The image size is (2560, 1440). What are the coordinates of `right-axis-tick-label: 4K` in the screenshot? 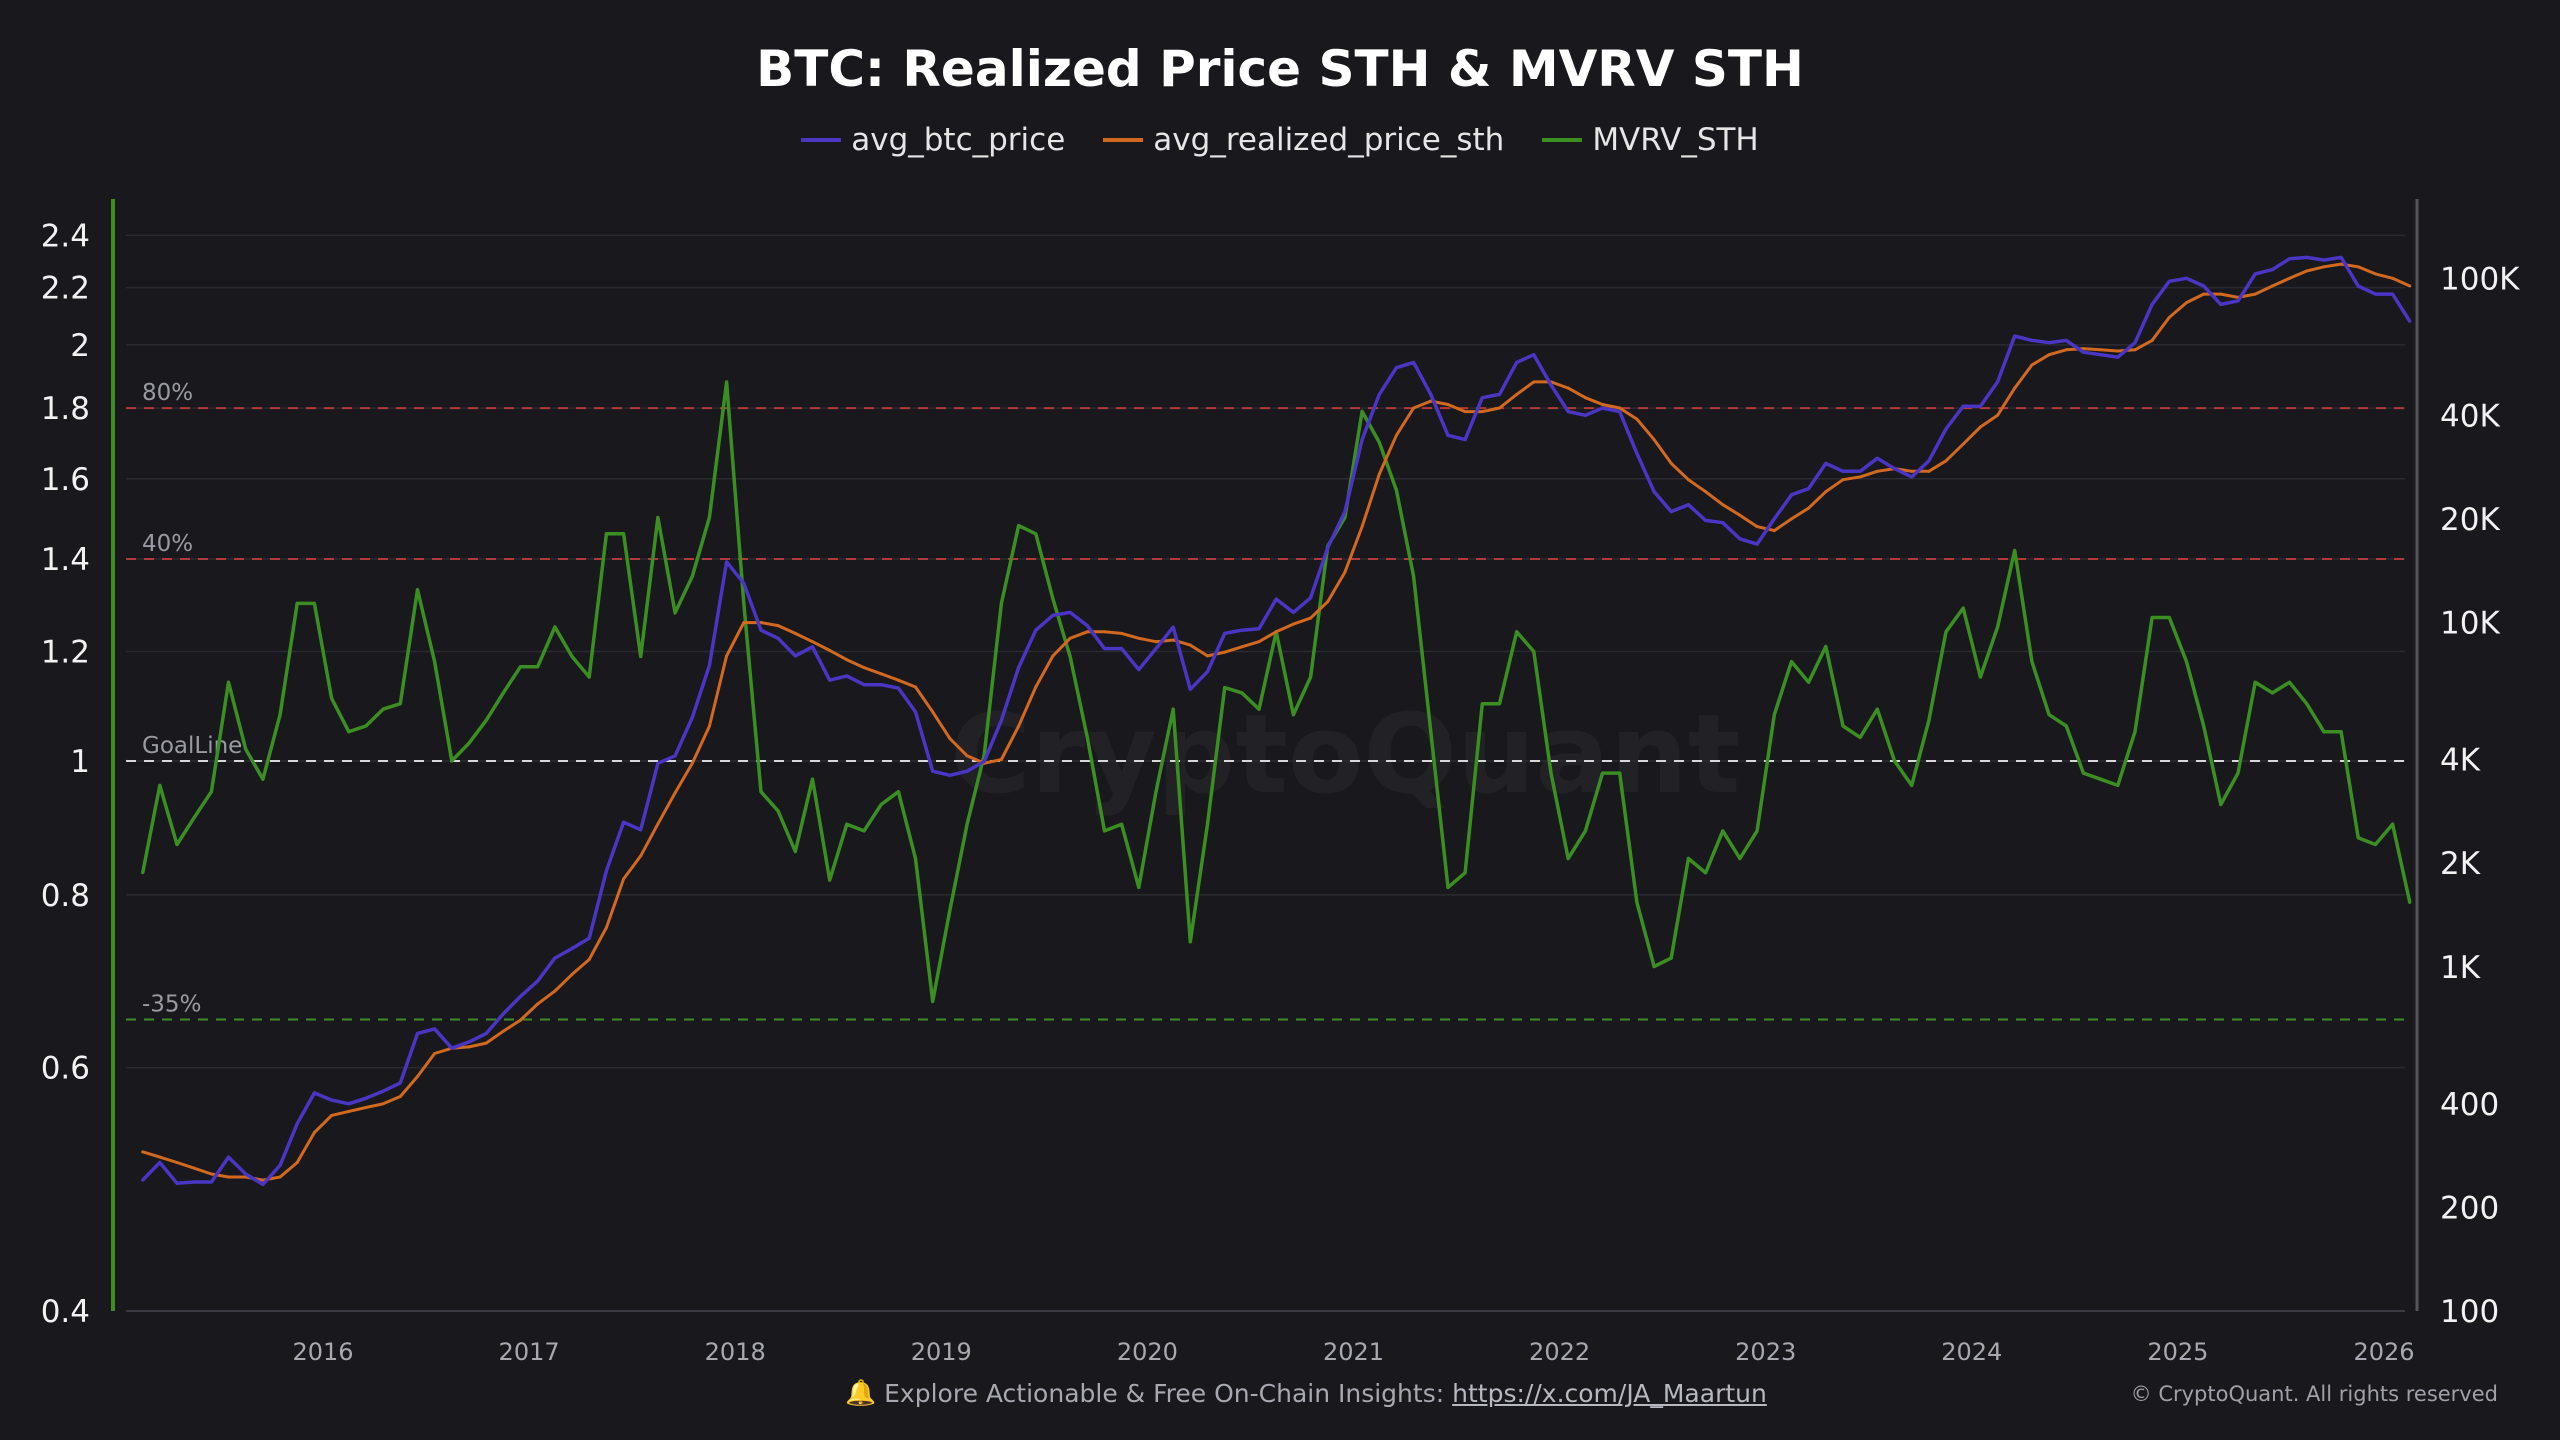 It's located at (2460, 761).